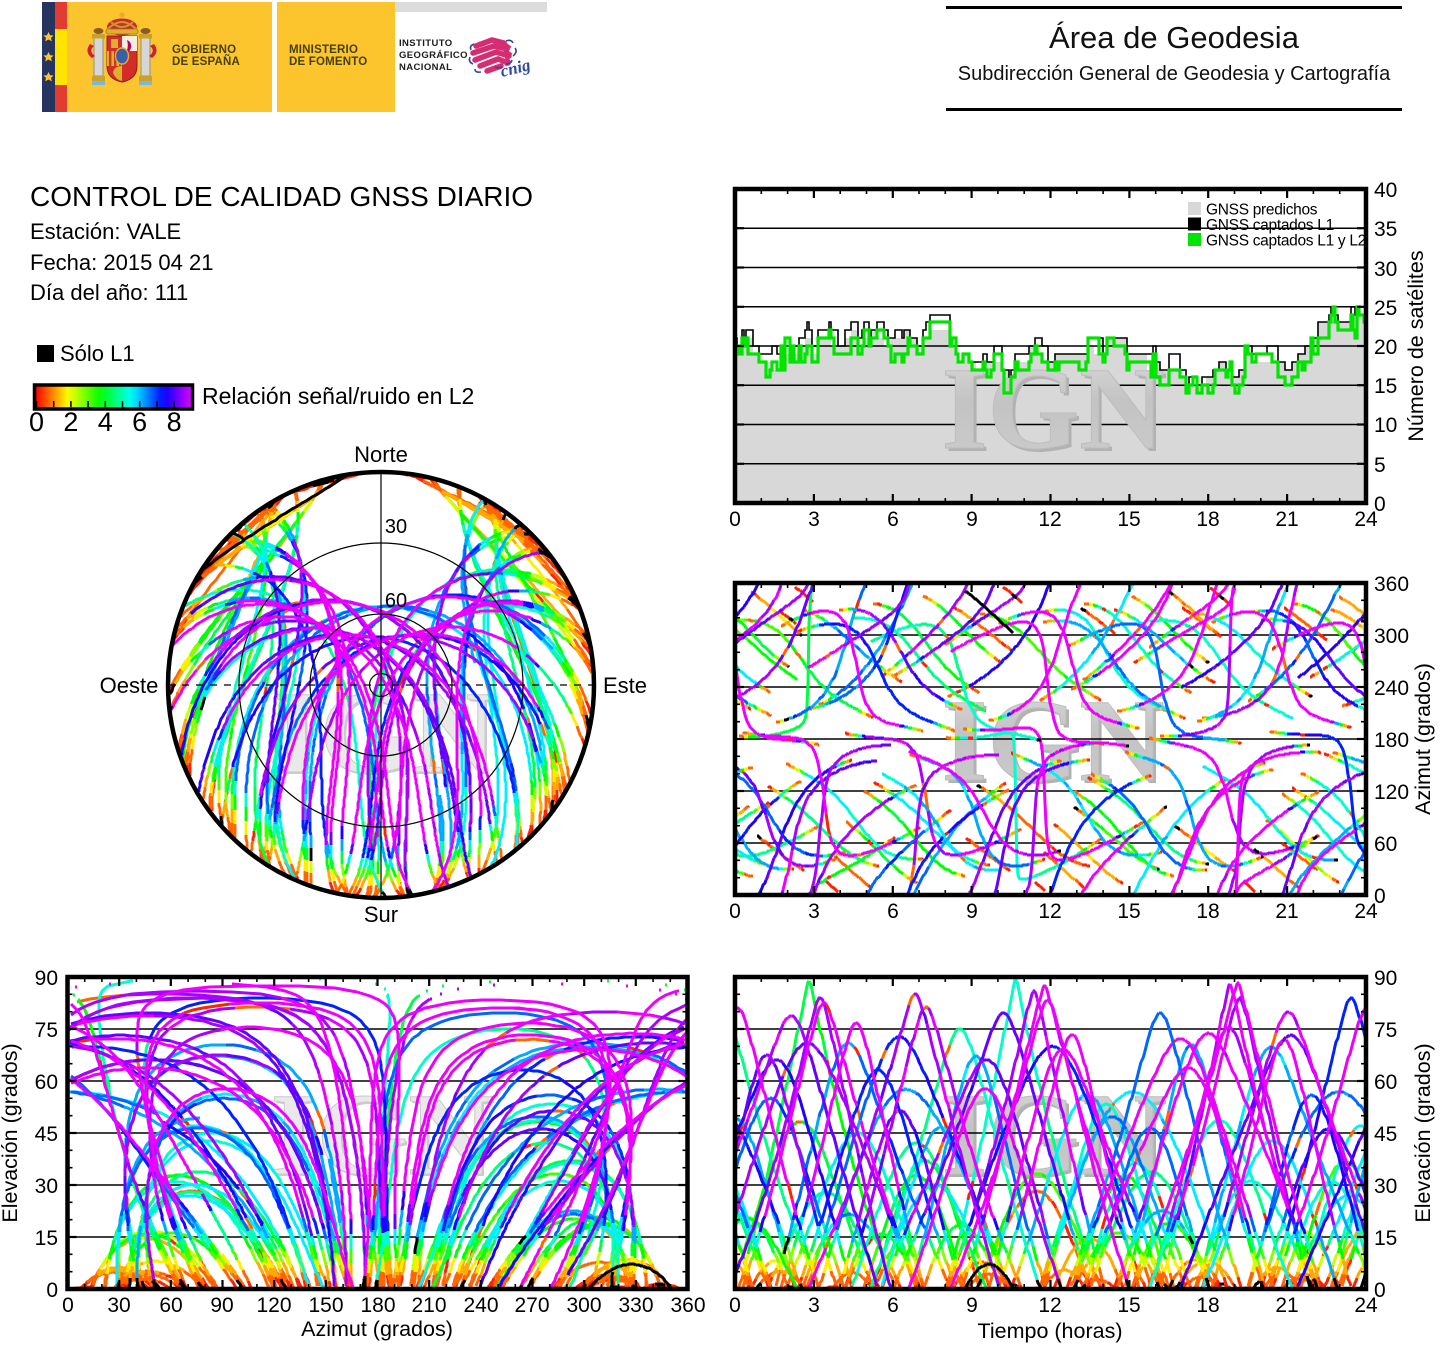 This screenshot has width=1445, height=1350. I want to click on svg-text: Norte, so click(381, 454).